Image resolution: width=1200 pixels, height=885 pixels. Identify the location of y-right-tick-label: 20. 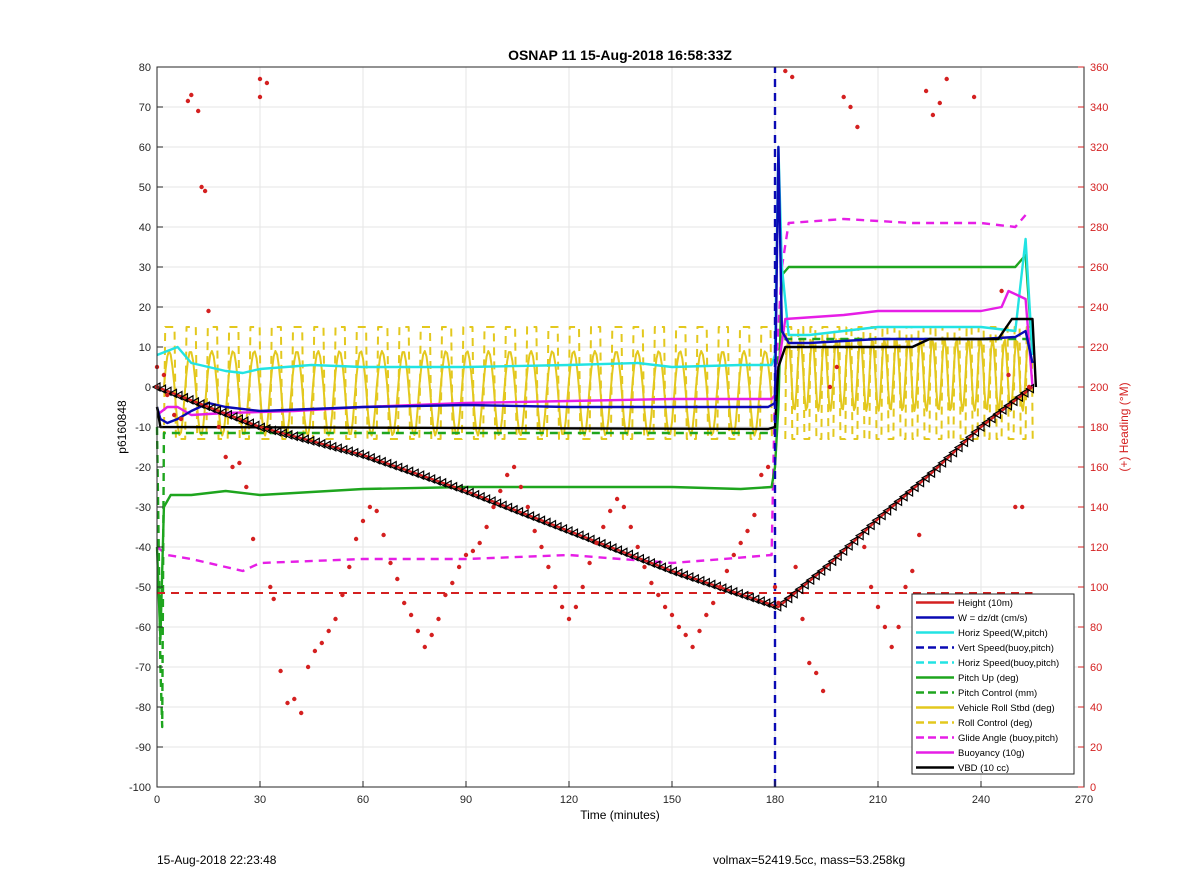
(1096, 748).